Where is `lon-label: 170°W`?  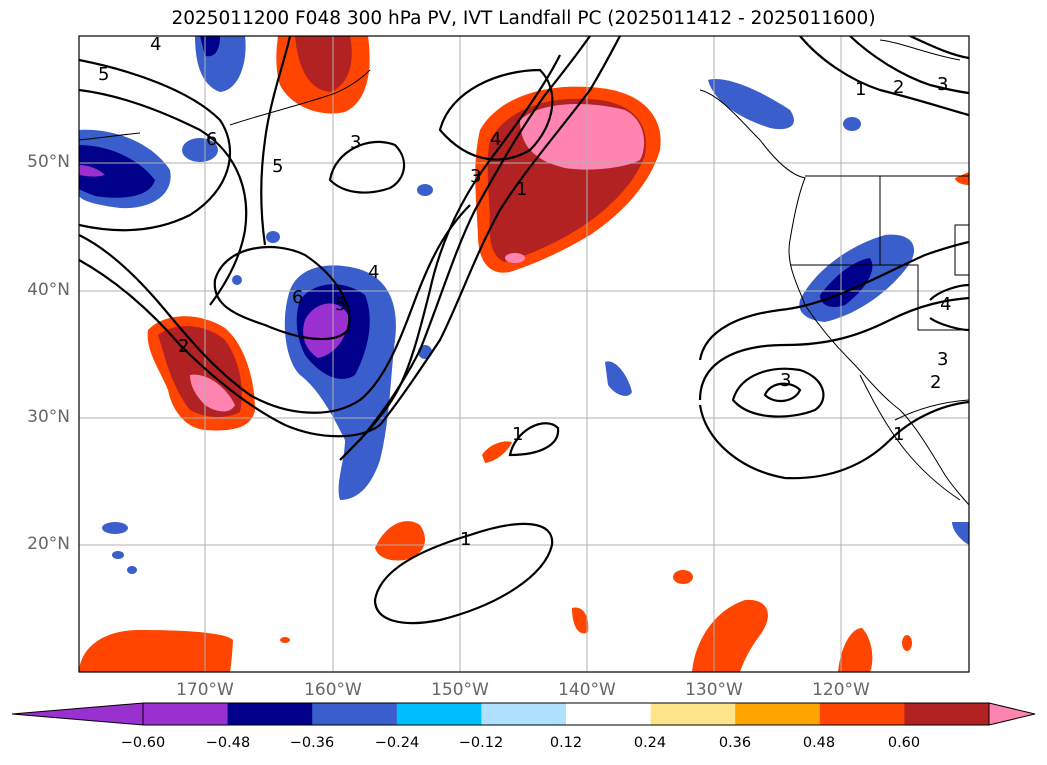 lon-label: 170°W is located at coordinates (205, 690).